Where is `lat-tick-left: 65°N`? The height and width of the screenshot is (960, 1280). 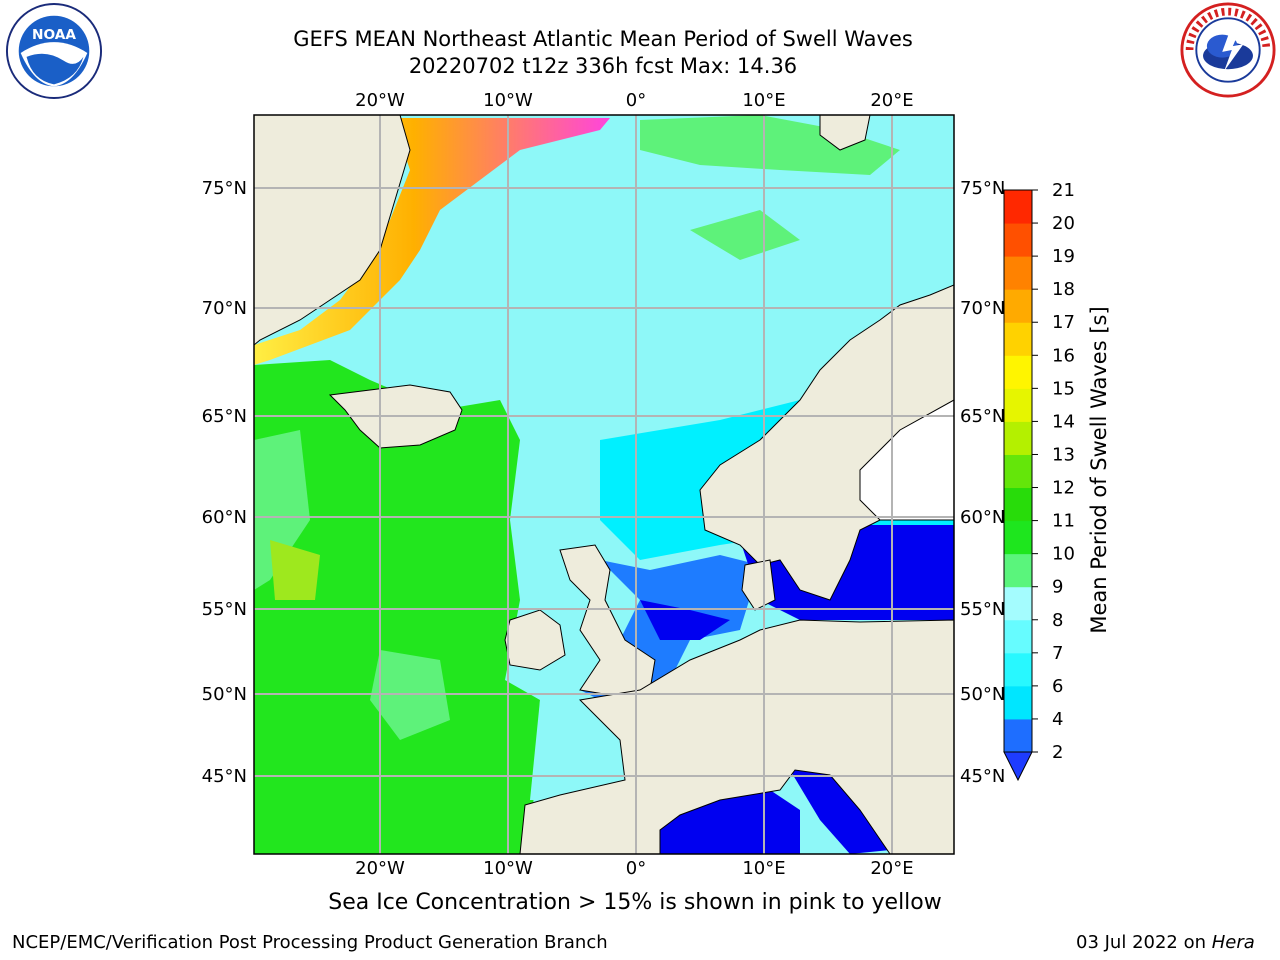
lat-tick-left: 65°N is located at coordinates (224, 416).